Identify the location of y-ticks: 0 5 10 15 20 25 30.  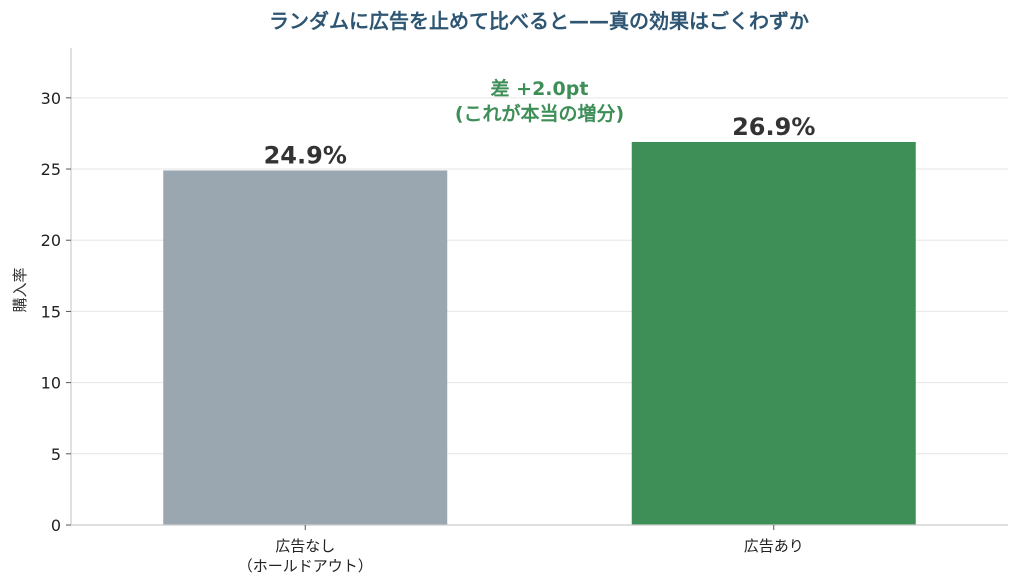
(56, 312).